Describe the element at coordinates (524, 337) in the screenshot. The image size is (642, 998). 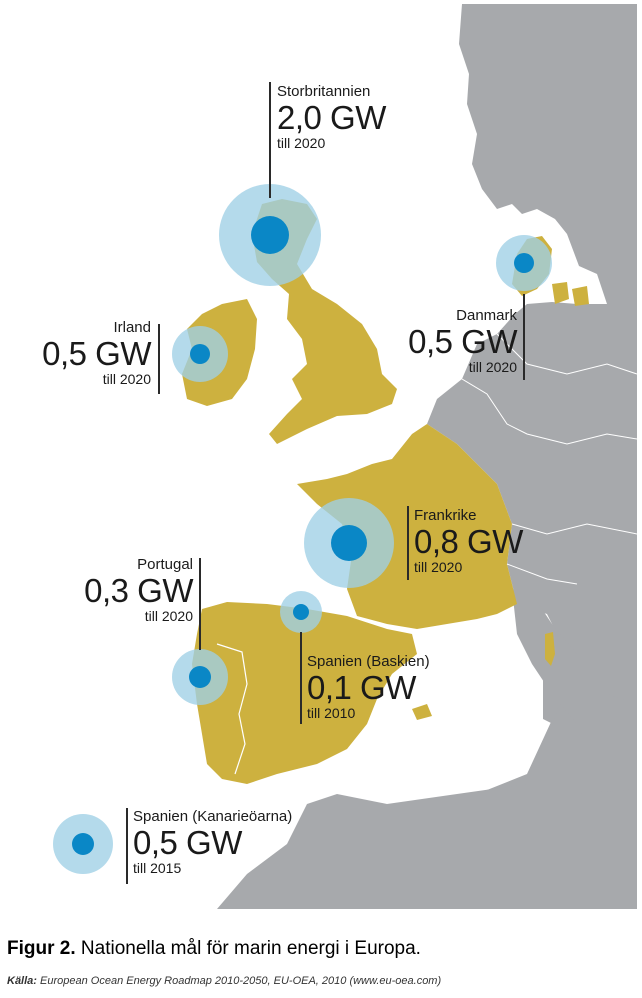
I see `leader-line-danmark` at that location.